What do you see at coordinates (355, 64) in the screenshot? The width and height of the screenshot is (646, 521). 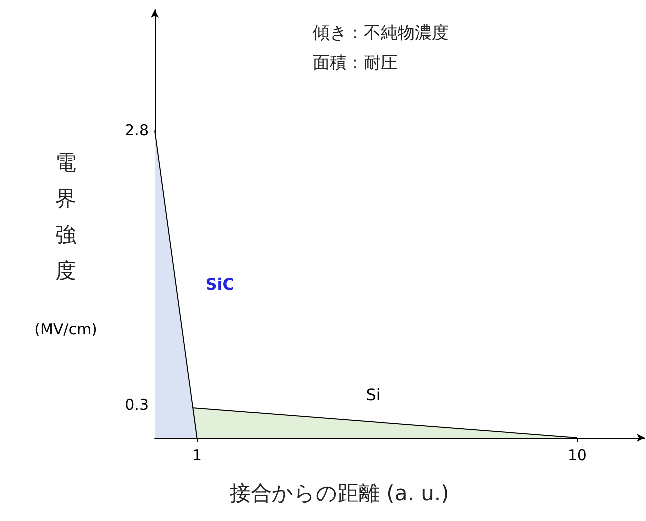 I see `annotation: 面積：耐圧` at bounding box center [355, 64].